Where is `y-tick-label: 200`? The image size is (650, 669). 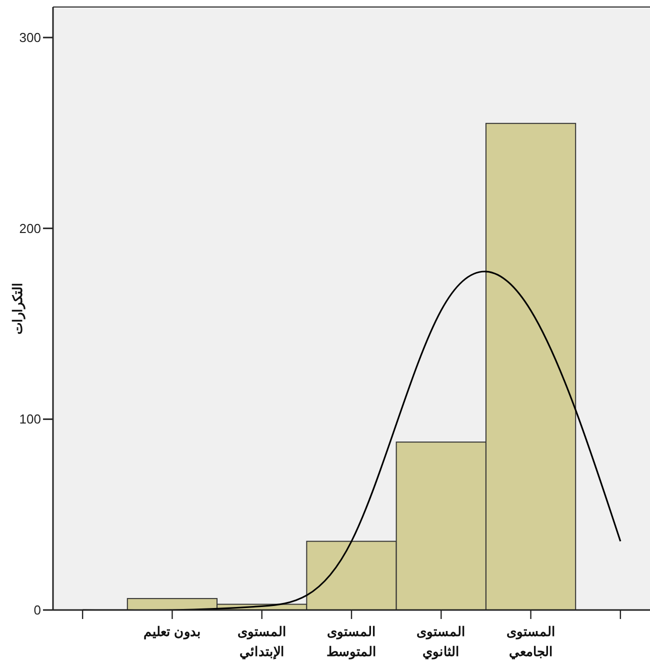 y-tick-label: 200 is located at coordinates (30, 228).